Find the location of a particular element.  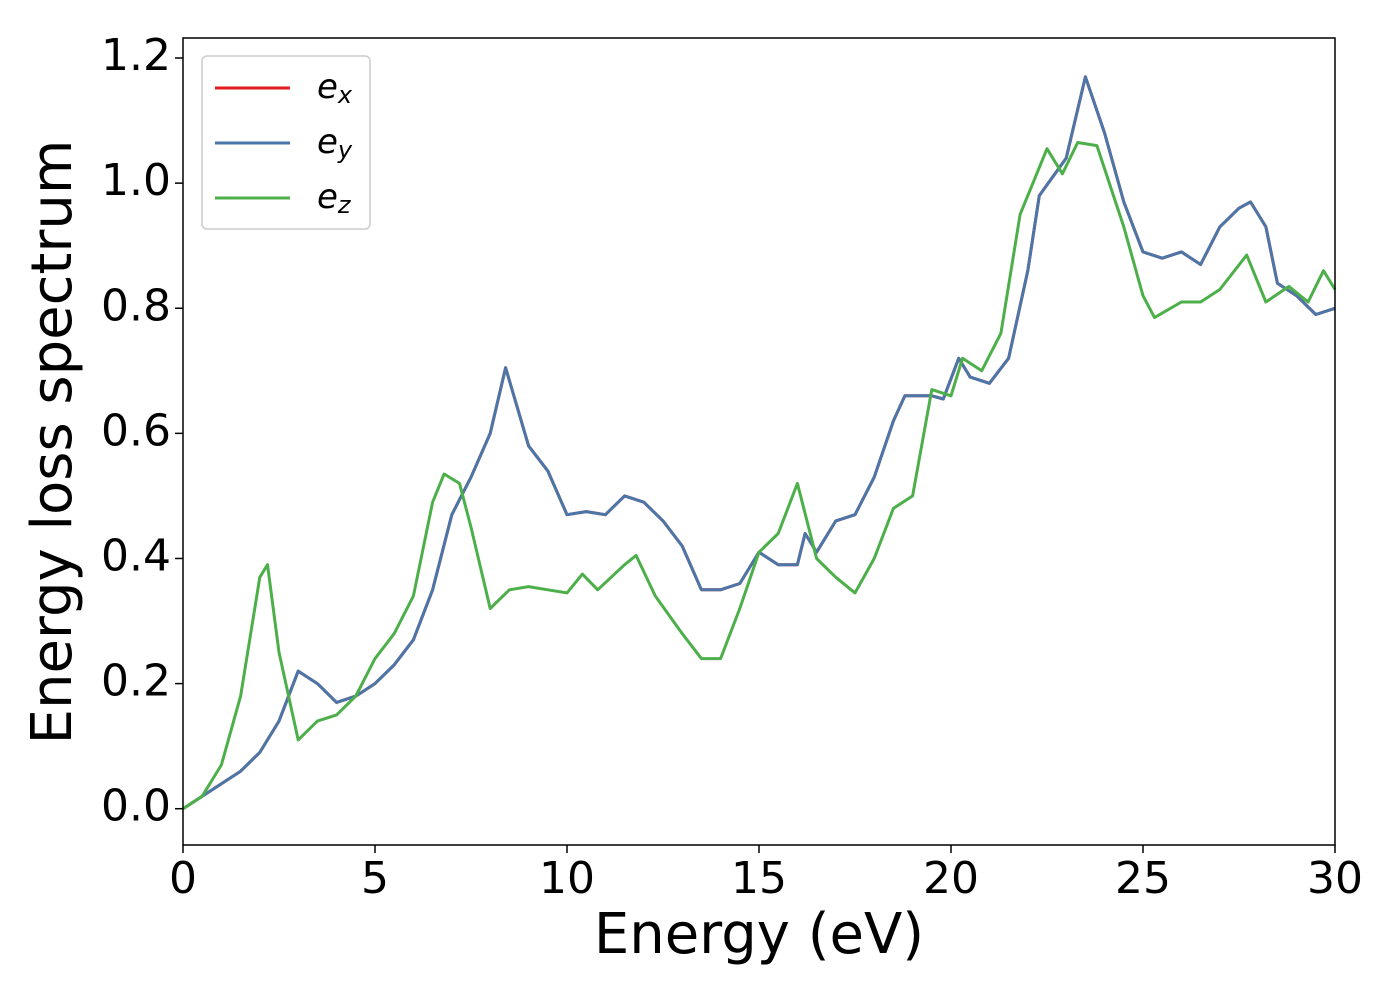

y-tick-label: 0.6 is located at coordinates (136, 430).